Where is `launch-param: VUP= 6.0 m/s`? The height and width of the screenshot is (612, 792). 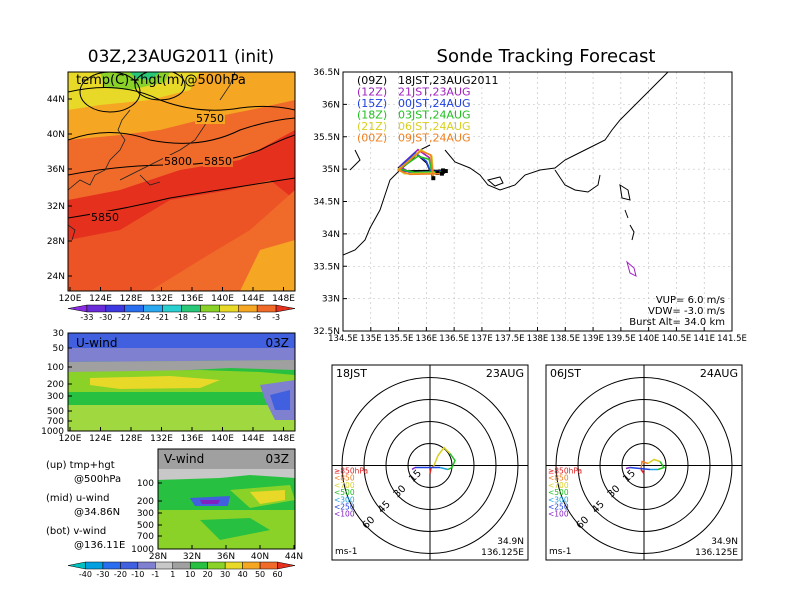
launch-param: VUP= 6.0 m/s is located at coordinates (690, 300).